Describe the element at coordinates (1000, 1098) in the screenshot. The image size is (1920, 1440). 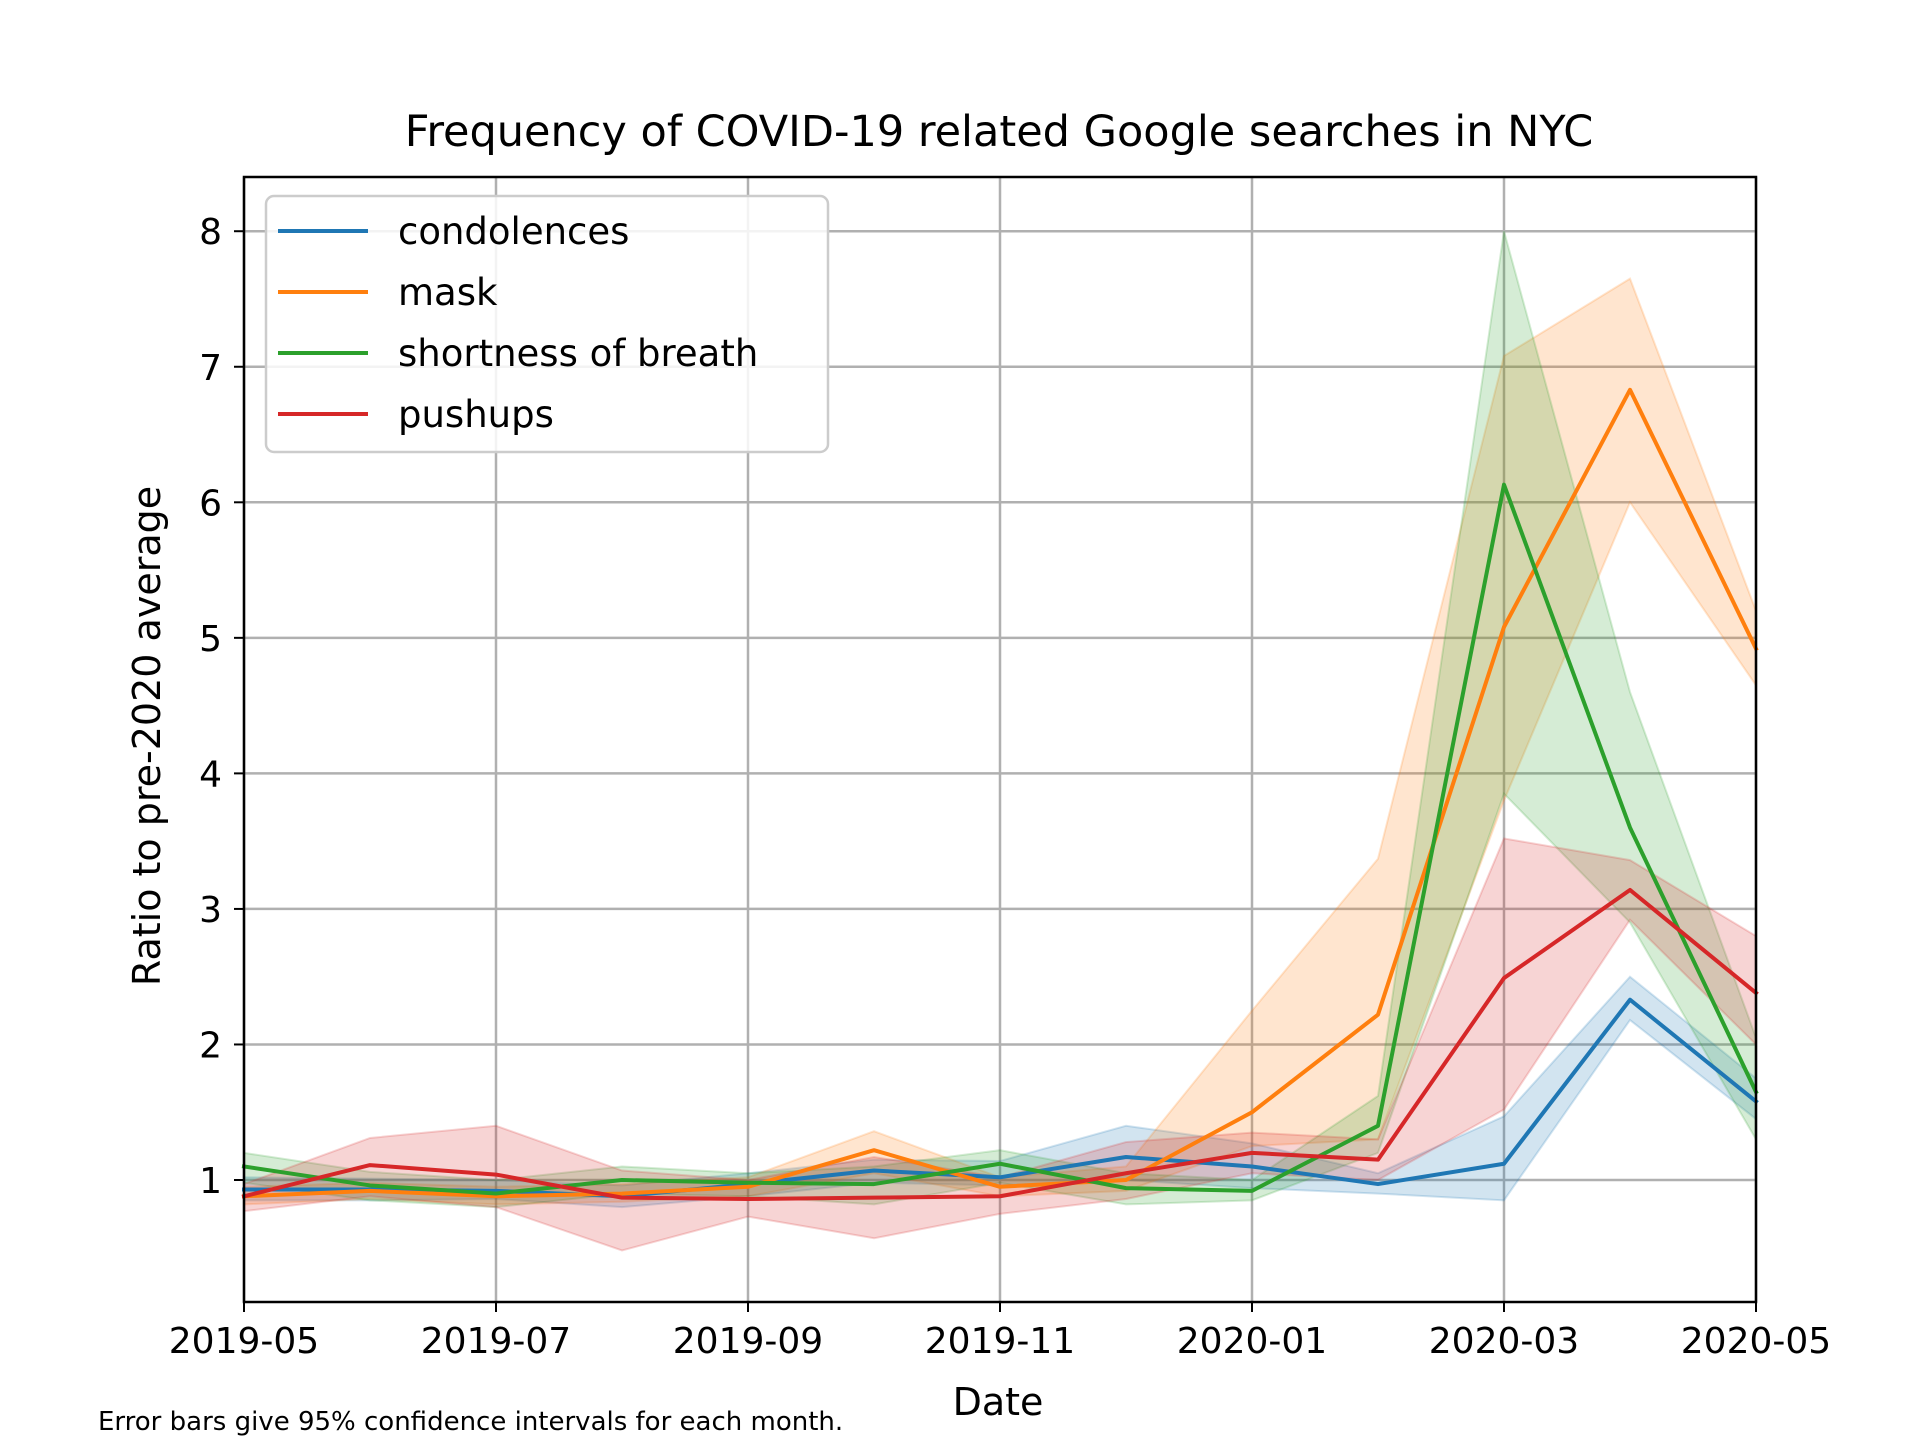
I see `line-condolences` at that location.